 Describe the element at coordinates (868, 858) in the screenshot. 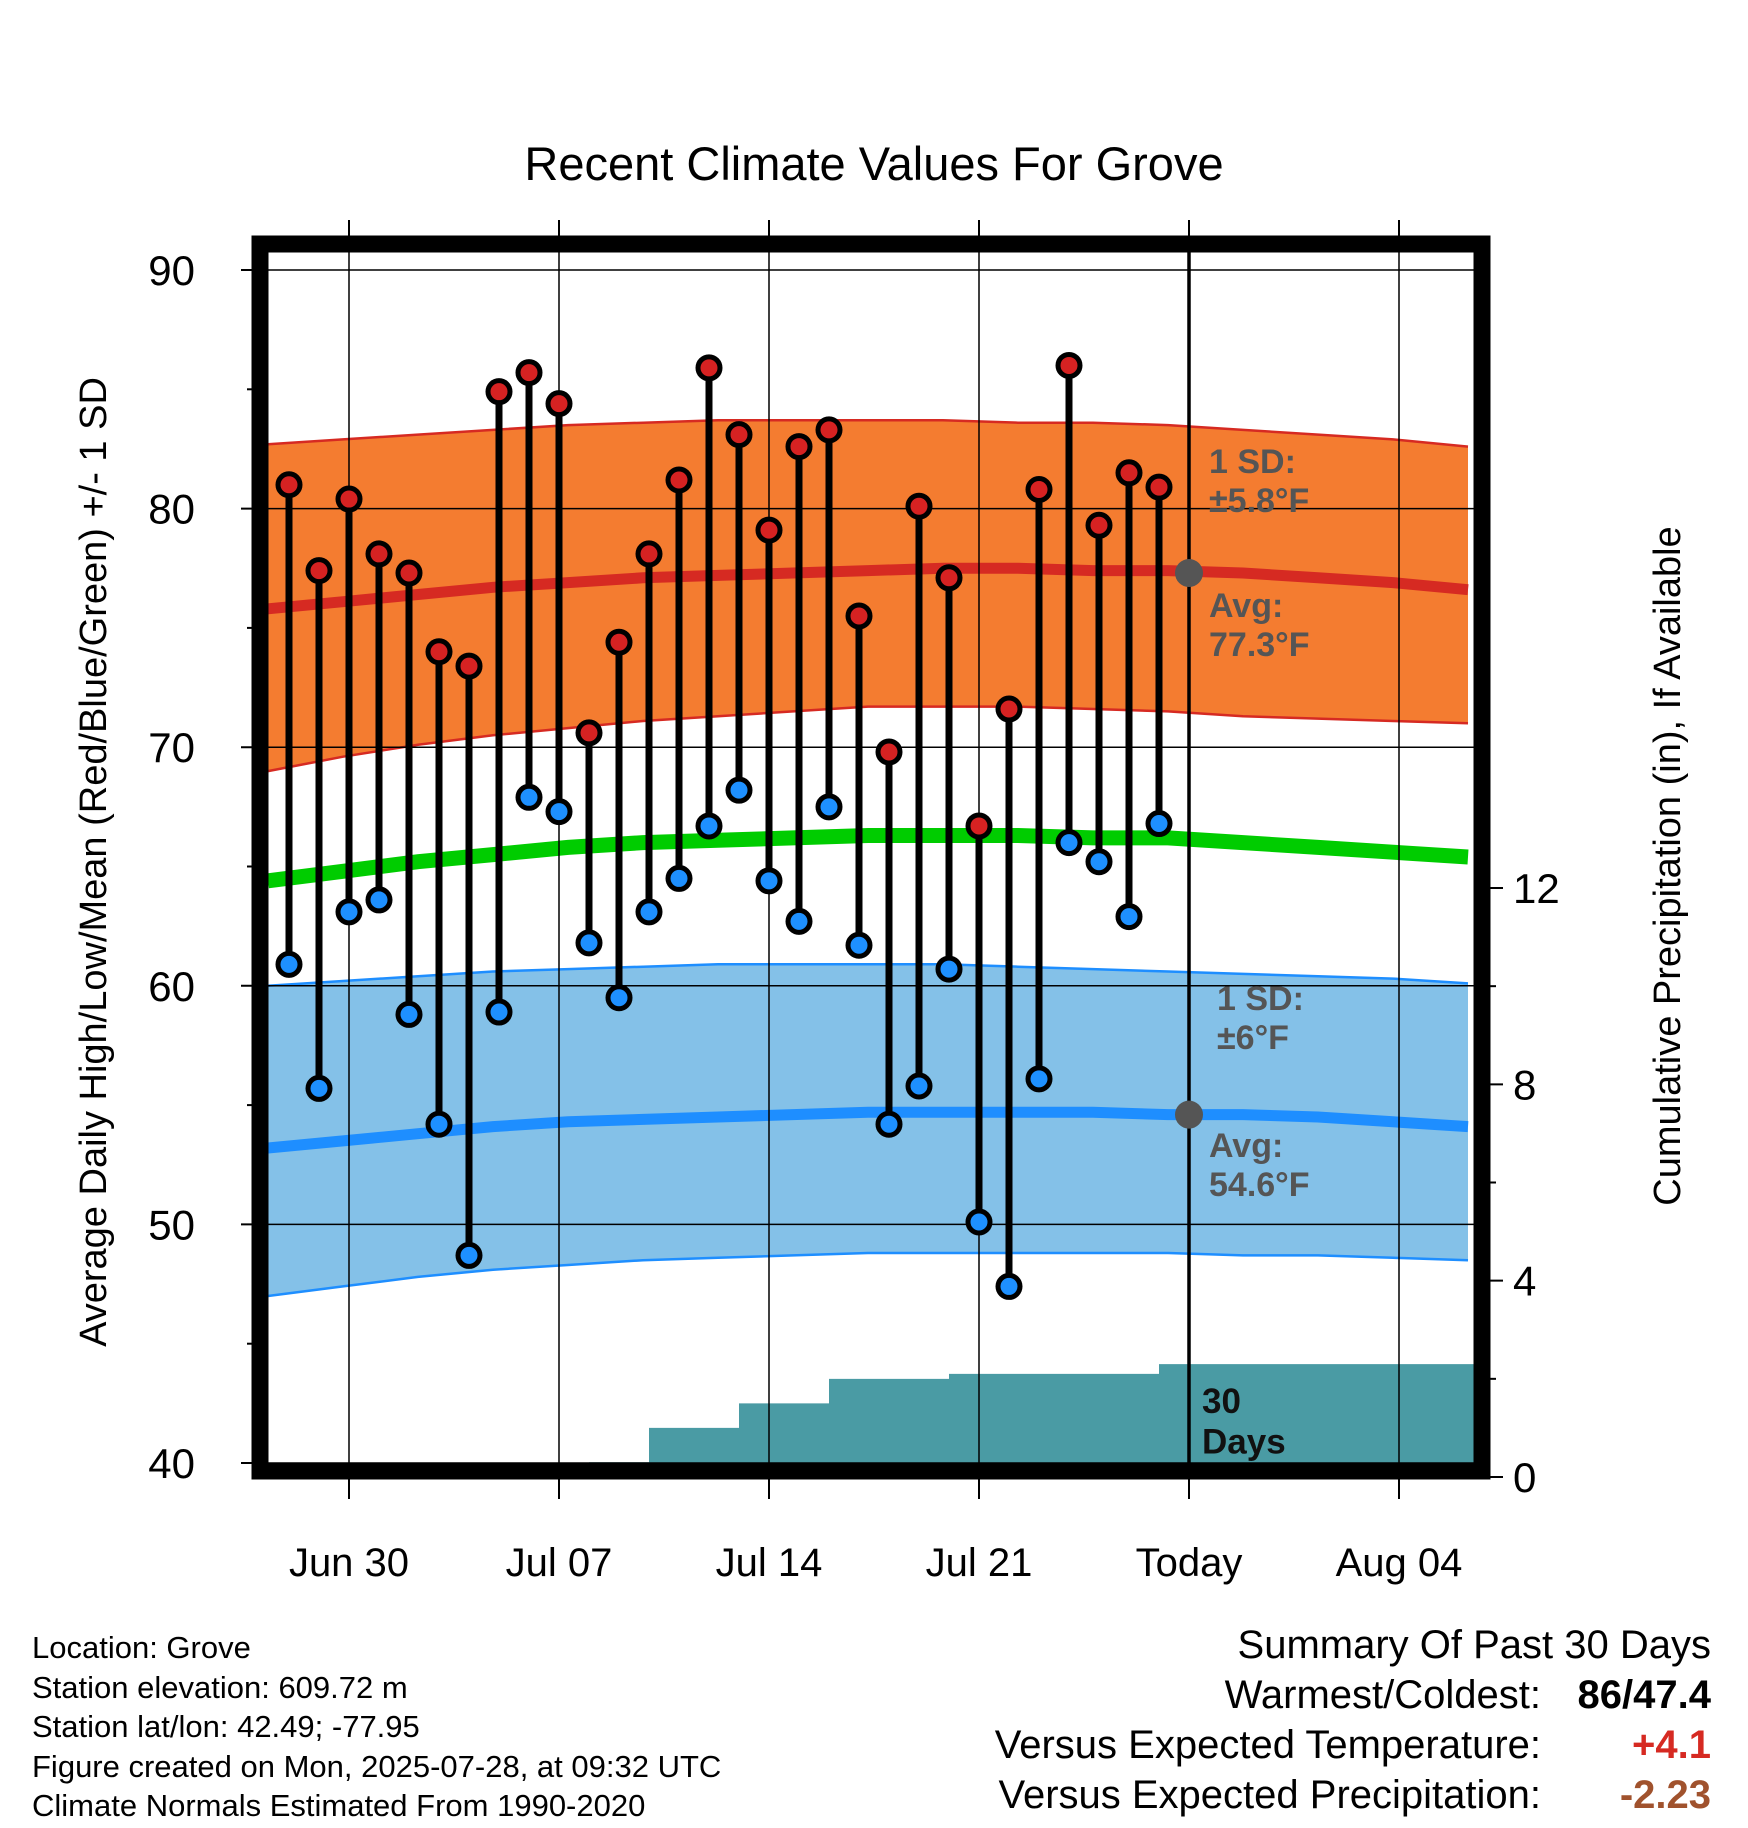

I see `normal-mean-line` at that location.